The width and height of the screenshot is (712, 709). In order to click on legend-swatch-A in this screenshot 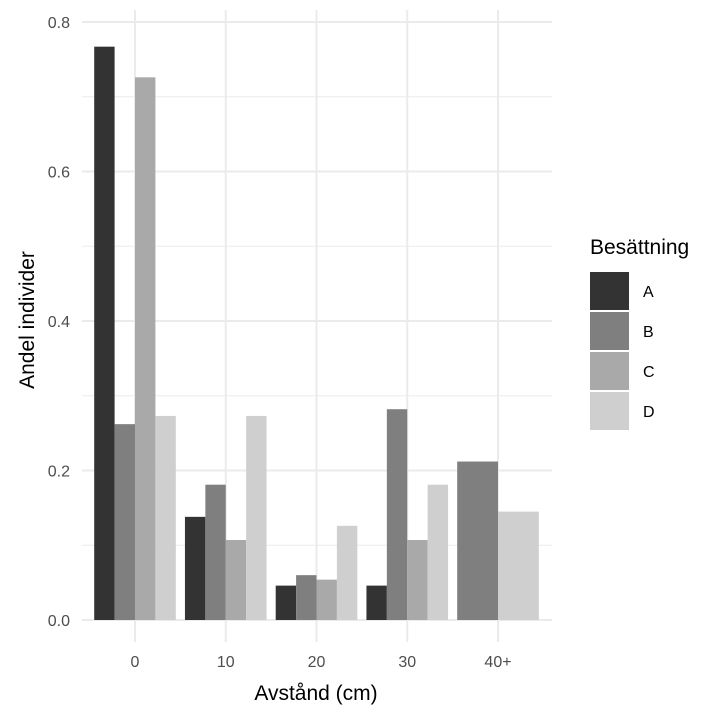, I will do `click(609, 291)`.